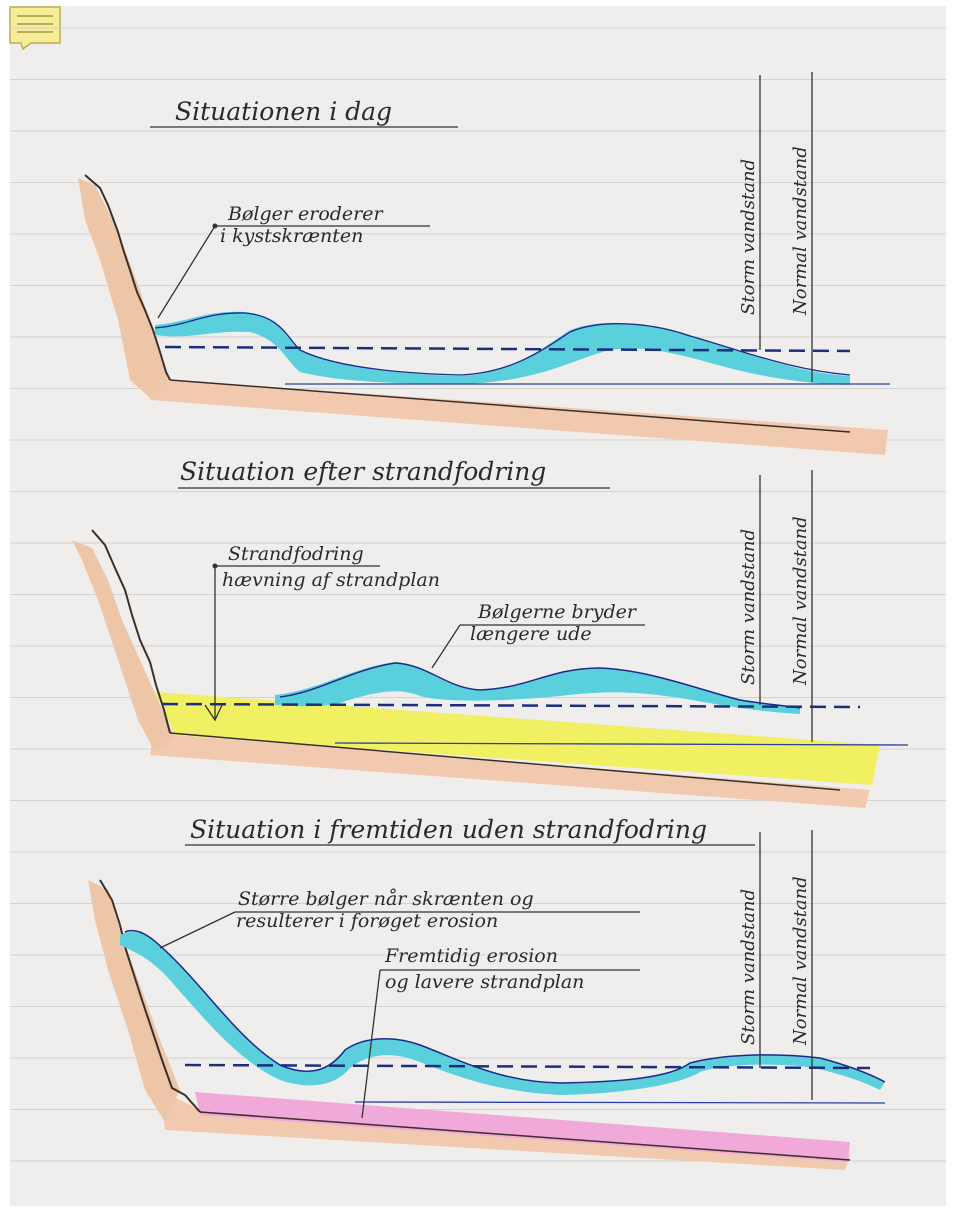  What do you see at coordinates (367, 921) in the screenshot?
I see `callout-line-2: resulterer i forøget erosion` at bounding box center [367, 921].